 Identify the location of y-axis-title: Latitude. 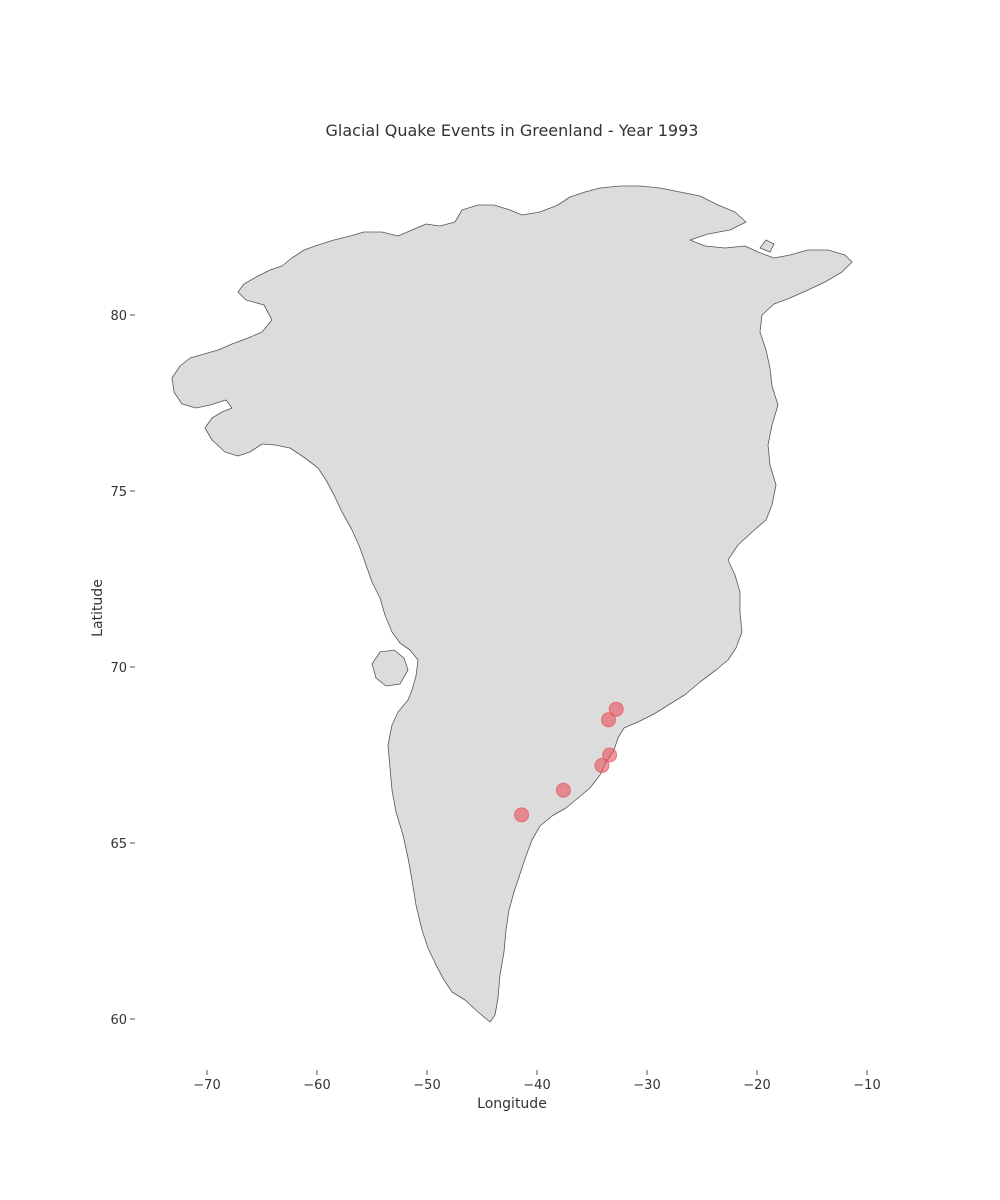
(98, 608).